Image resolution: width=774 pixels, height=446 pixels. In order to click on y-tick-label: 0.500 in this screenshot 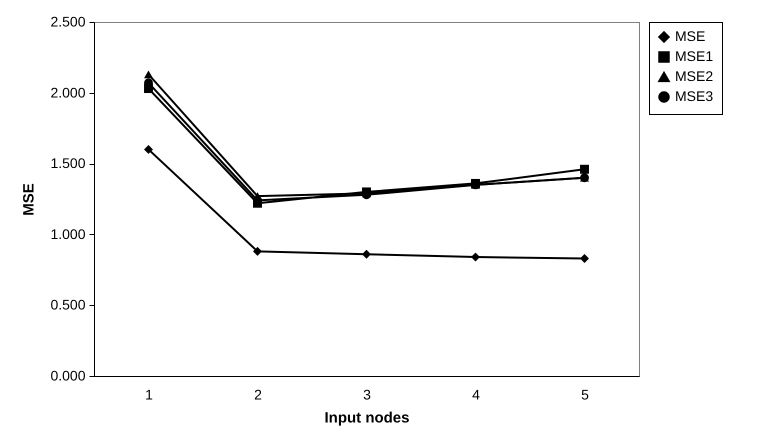, I will do `click(68, 304)`.